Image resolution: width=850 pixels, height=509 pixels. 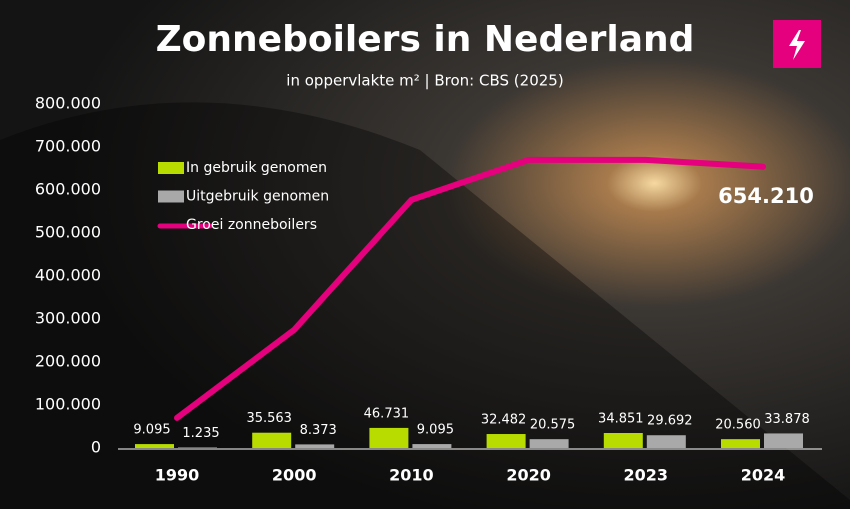 What do you see at coordinates (787, 419) in the screenshot?
I see `bar-value-label: 33.878` at bounding box center [787, 419].